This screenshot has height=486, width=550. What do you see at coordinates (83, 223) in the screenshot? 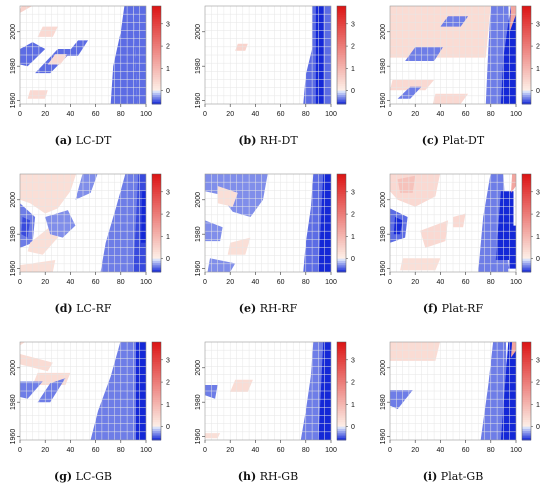
I see `grid-lines` at bounding box center [83, 223].